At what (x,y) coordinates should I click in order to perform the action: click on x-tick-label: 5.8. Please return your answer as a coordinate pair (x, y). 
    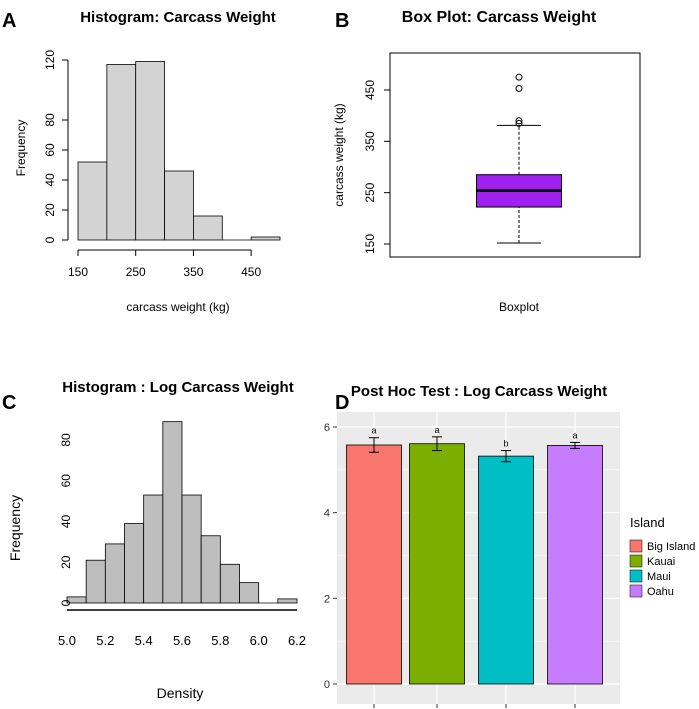
    Looking at the image, I should click on (220, 640).